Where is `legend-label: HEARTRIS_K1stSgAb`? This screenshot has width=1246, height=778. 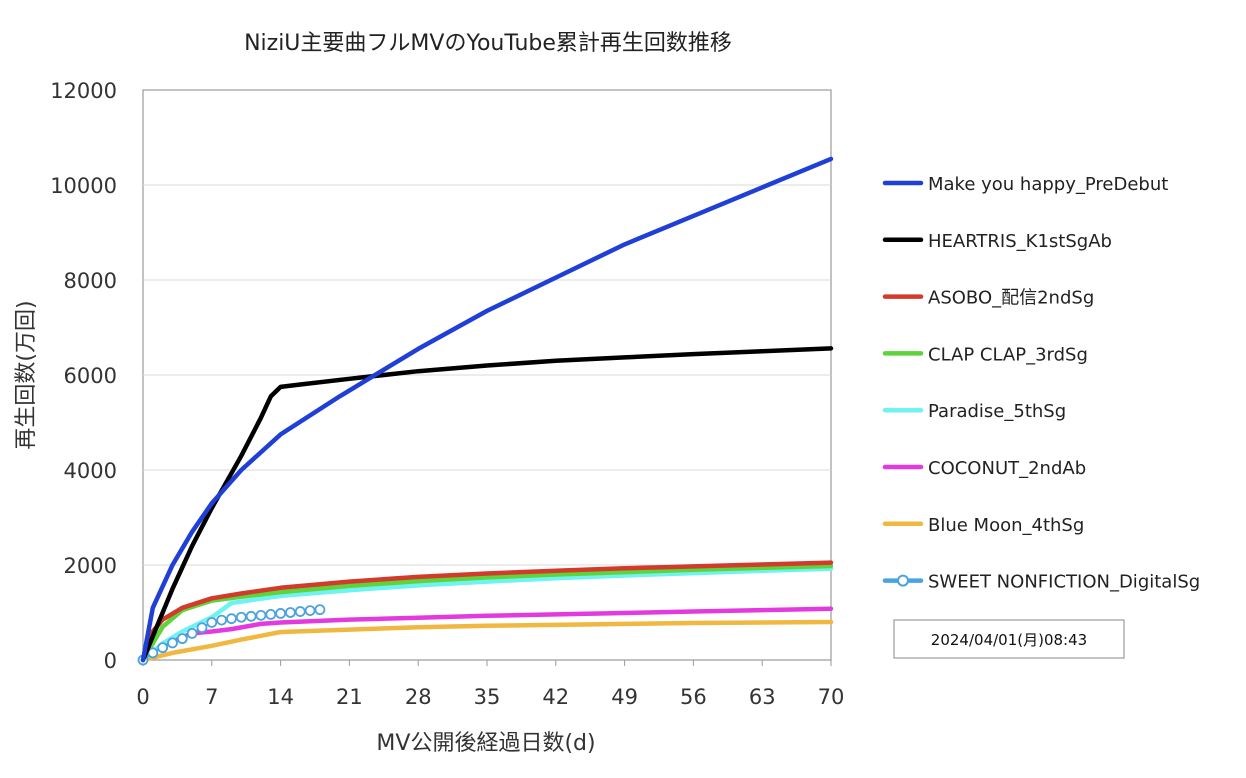 legend-label: HEARTRIS_K1stSgAb is located at coordinates (1020, 241).